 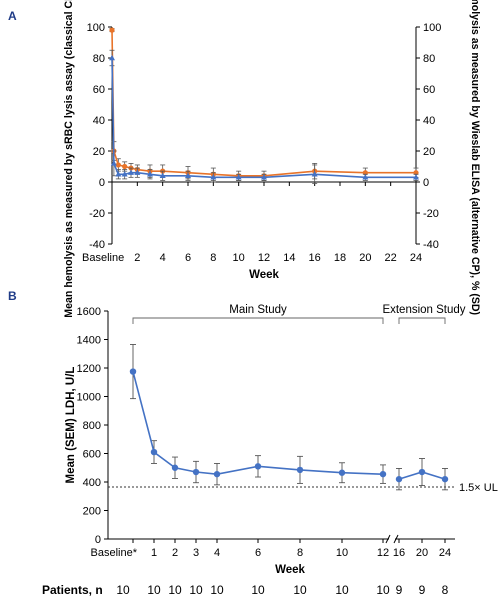 What do you see at coordinates (196, 553) in the screenshot?
I see `panel-b-x-tick-label: 3` at bounding box center [196, 553].